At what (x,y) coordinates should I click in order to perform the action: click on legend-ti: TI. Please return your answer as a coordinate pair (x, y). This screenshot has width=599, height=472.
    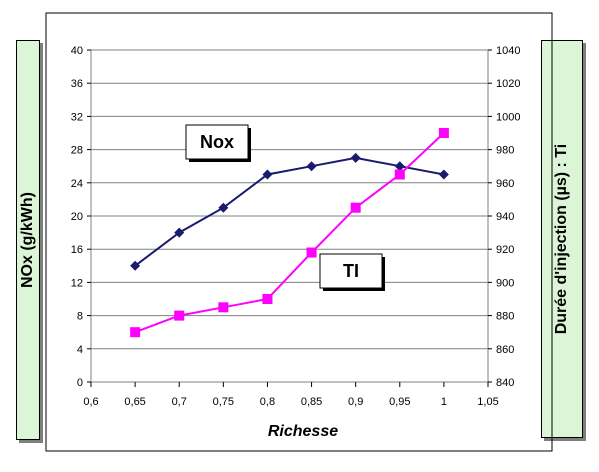
    Looking at the image, I should click on (352, 272).